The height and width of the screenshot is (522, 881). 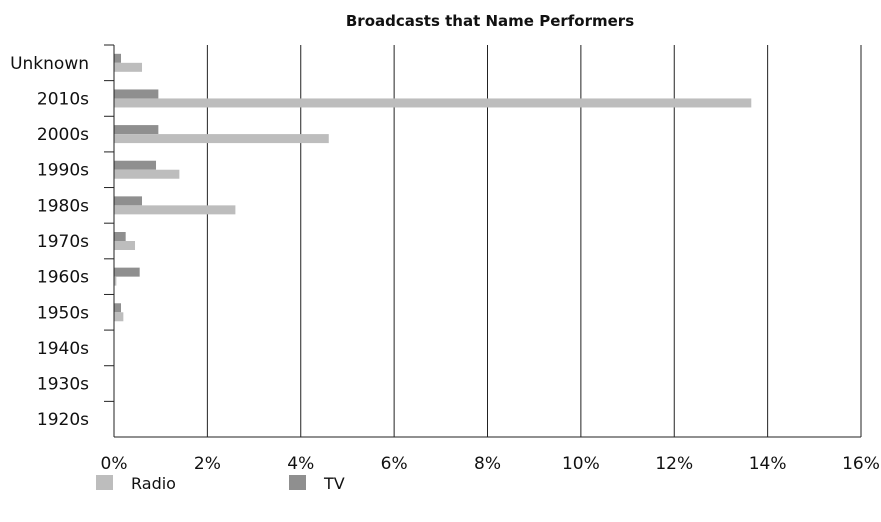 I want to click on x-tick-label: 8%, so click(x=487, y=464).